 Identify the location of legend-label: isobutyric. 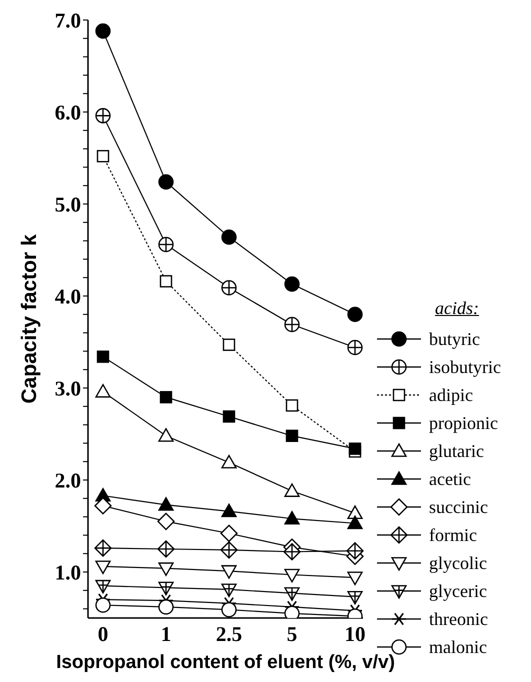
(465, 367).